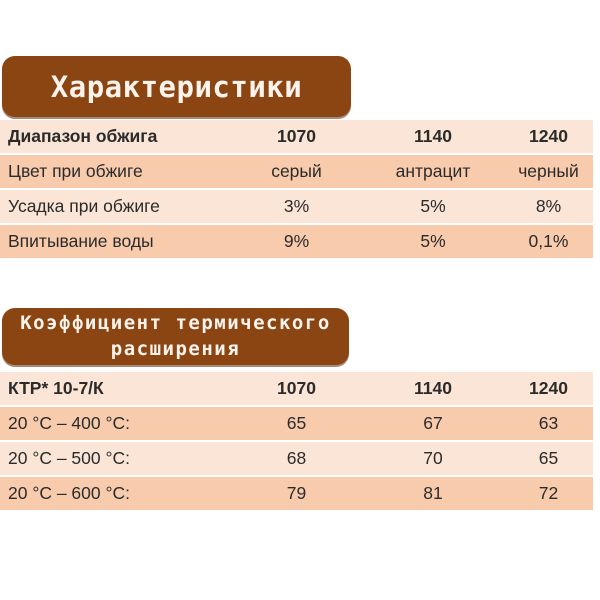 The image size is (600, 600). I want to click on section1-title-box: Характеристики, so click(176, 86).